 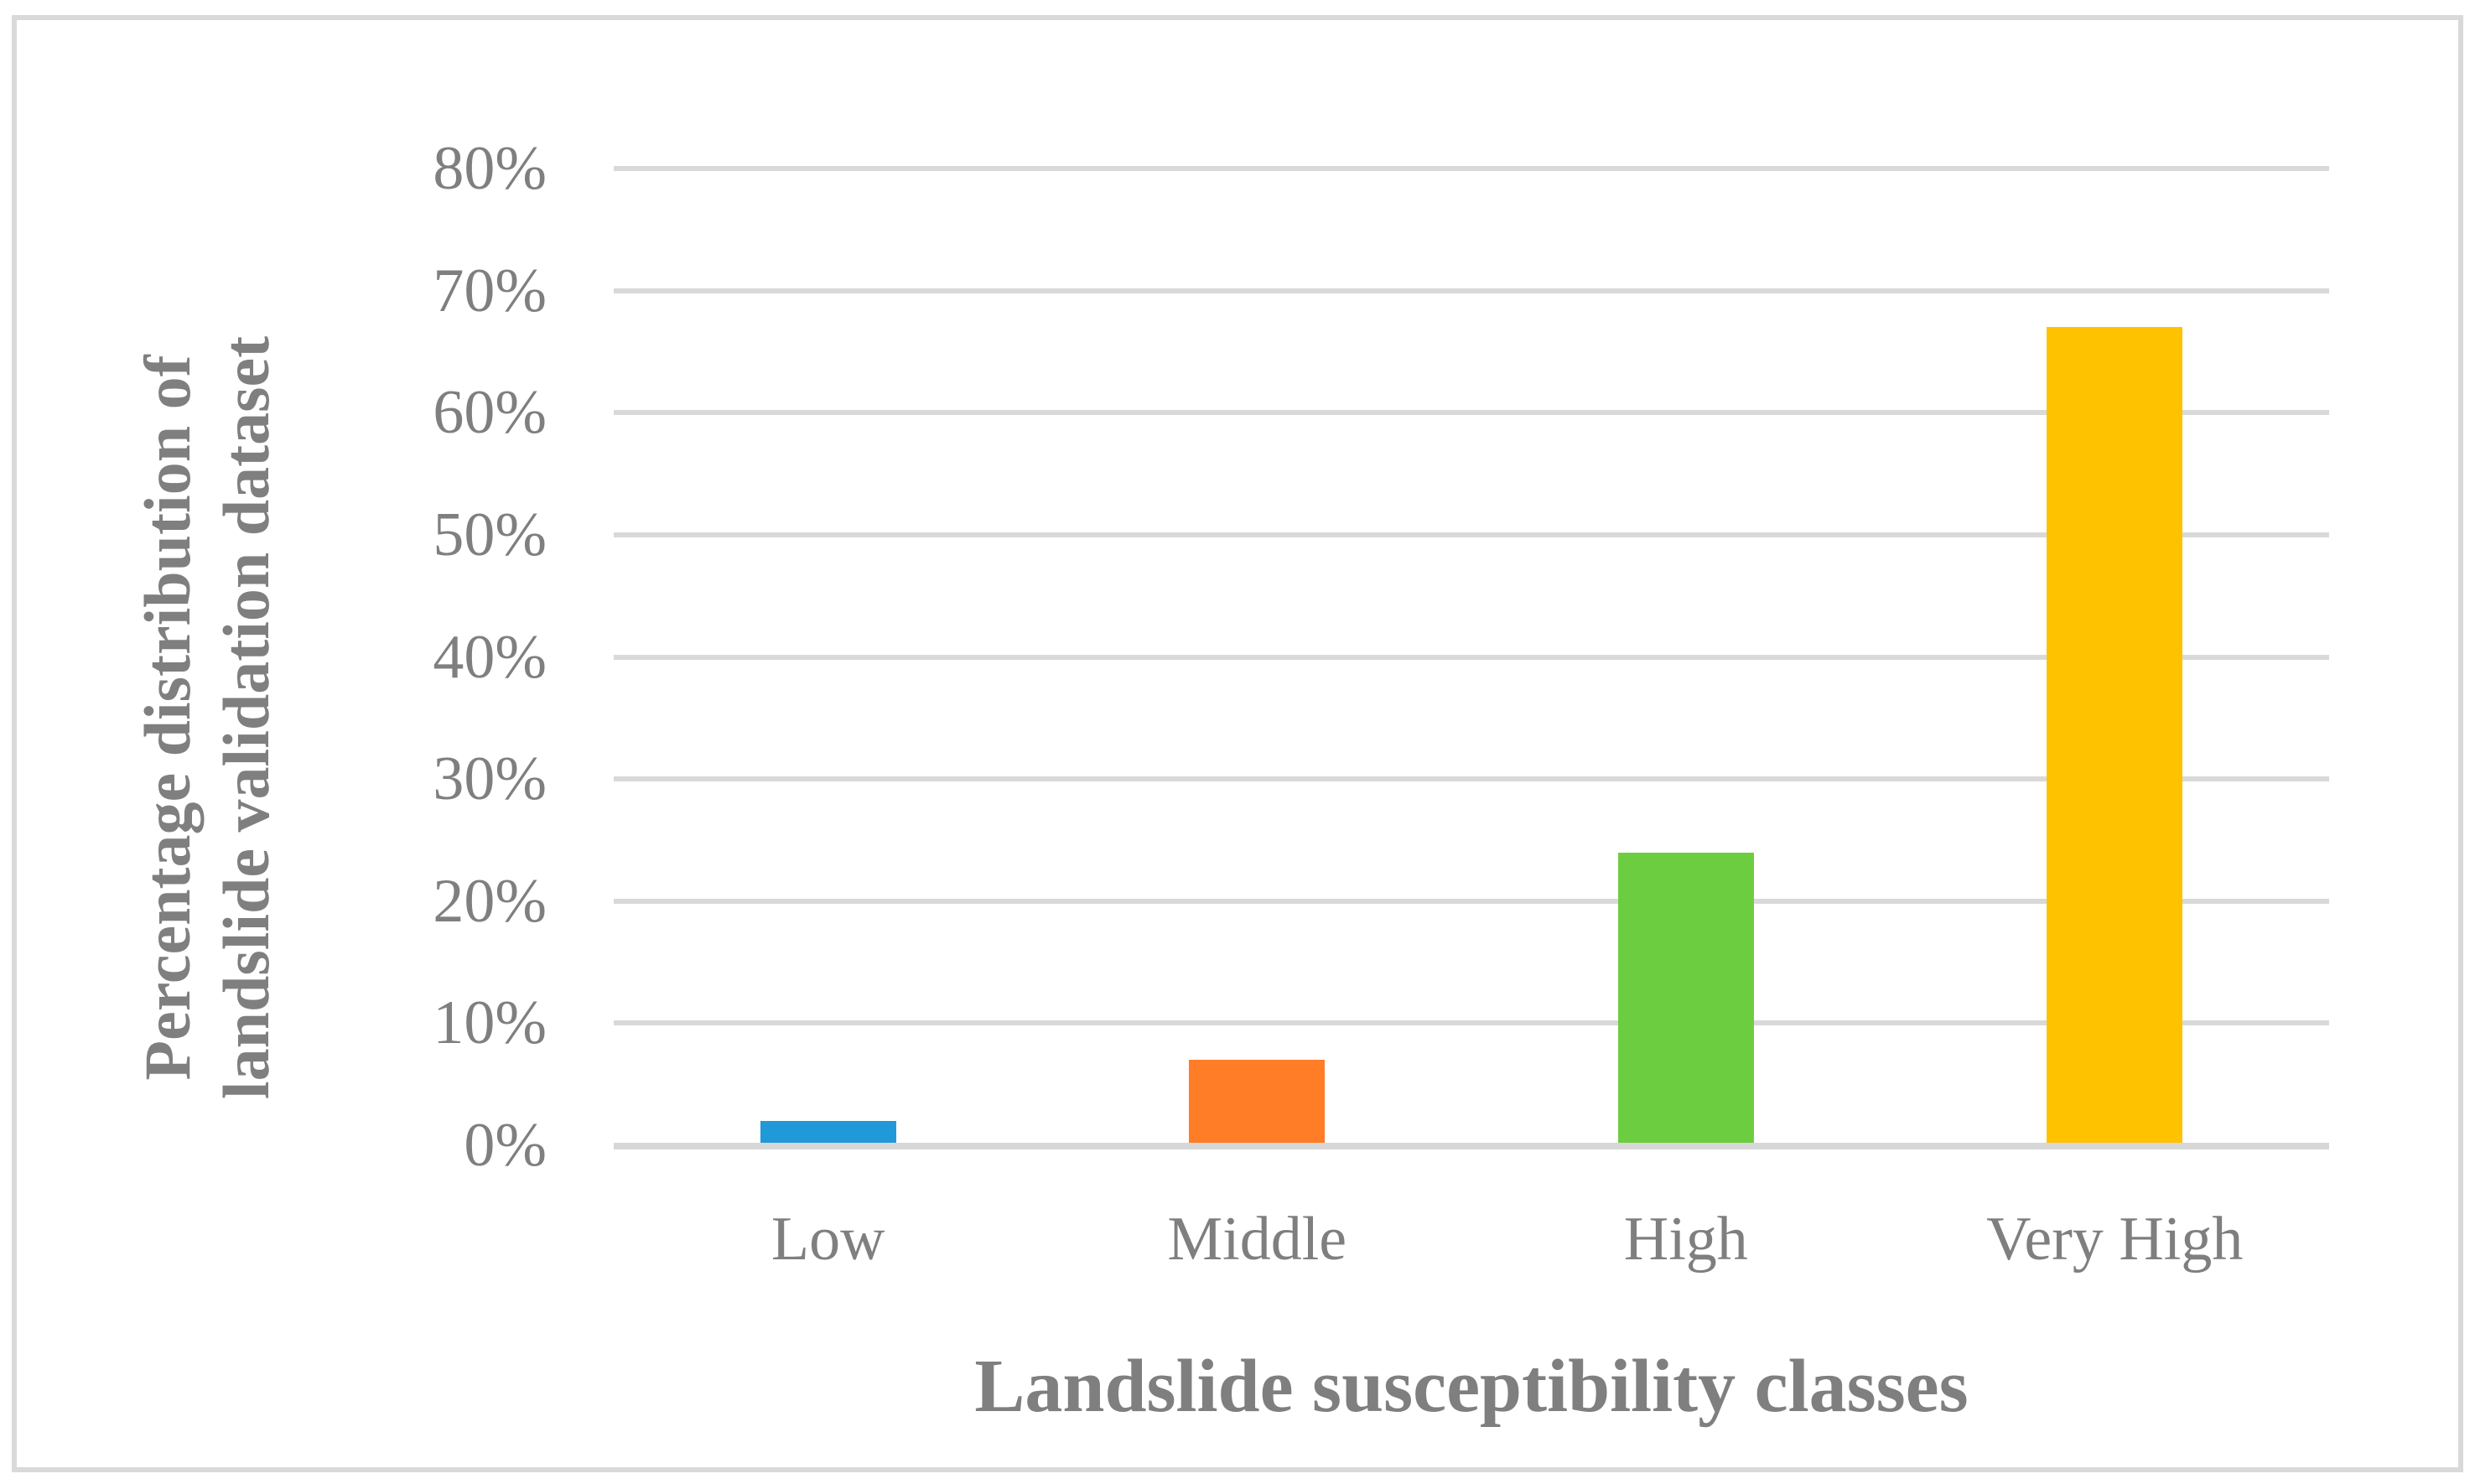 I want to click on gridline-50pct, so click(x=1471, y=534).